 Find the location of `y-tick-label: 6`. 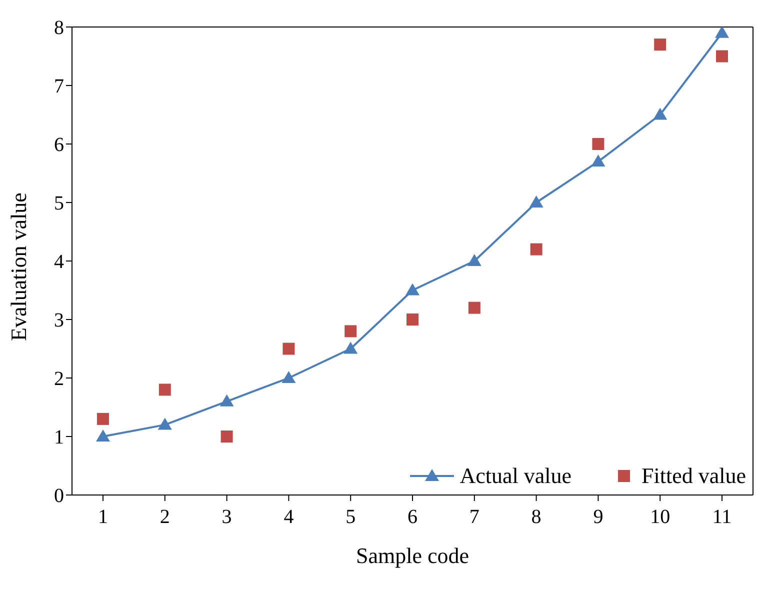

y-tick-label: 6 is located at coordinates (59, 145).